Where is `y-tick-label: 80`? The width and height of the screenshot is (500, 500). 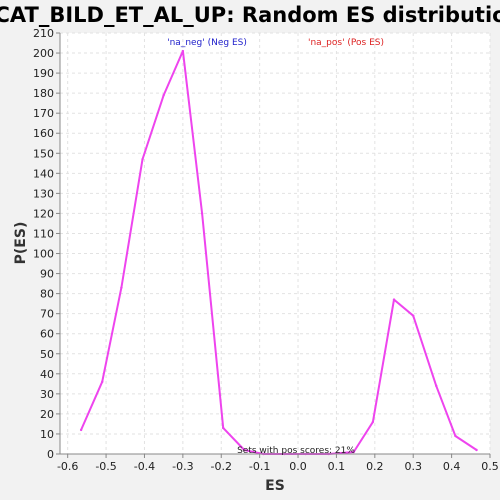 y-tick-label: 80 is located at coordinates (47, 294).